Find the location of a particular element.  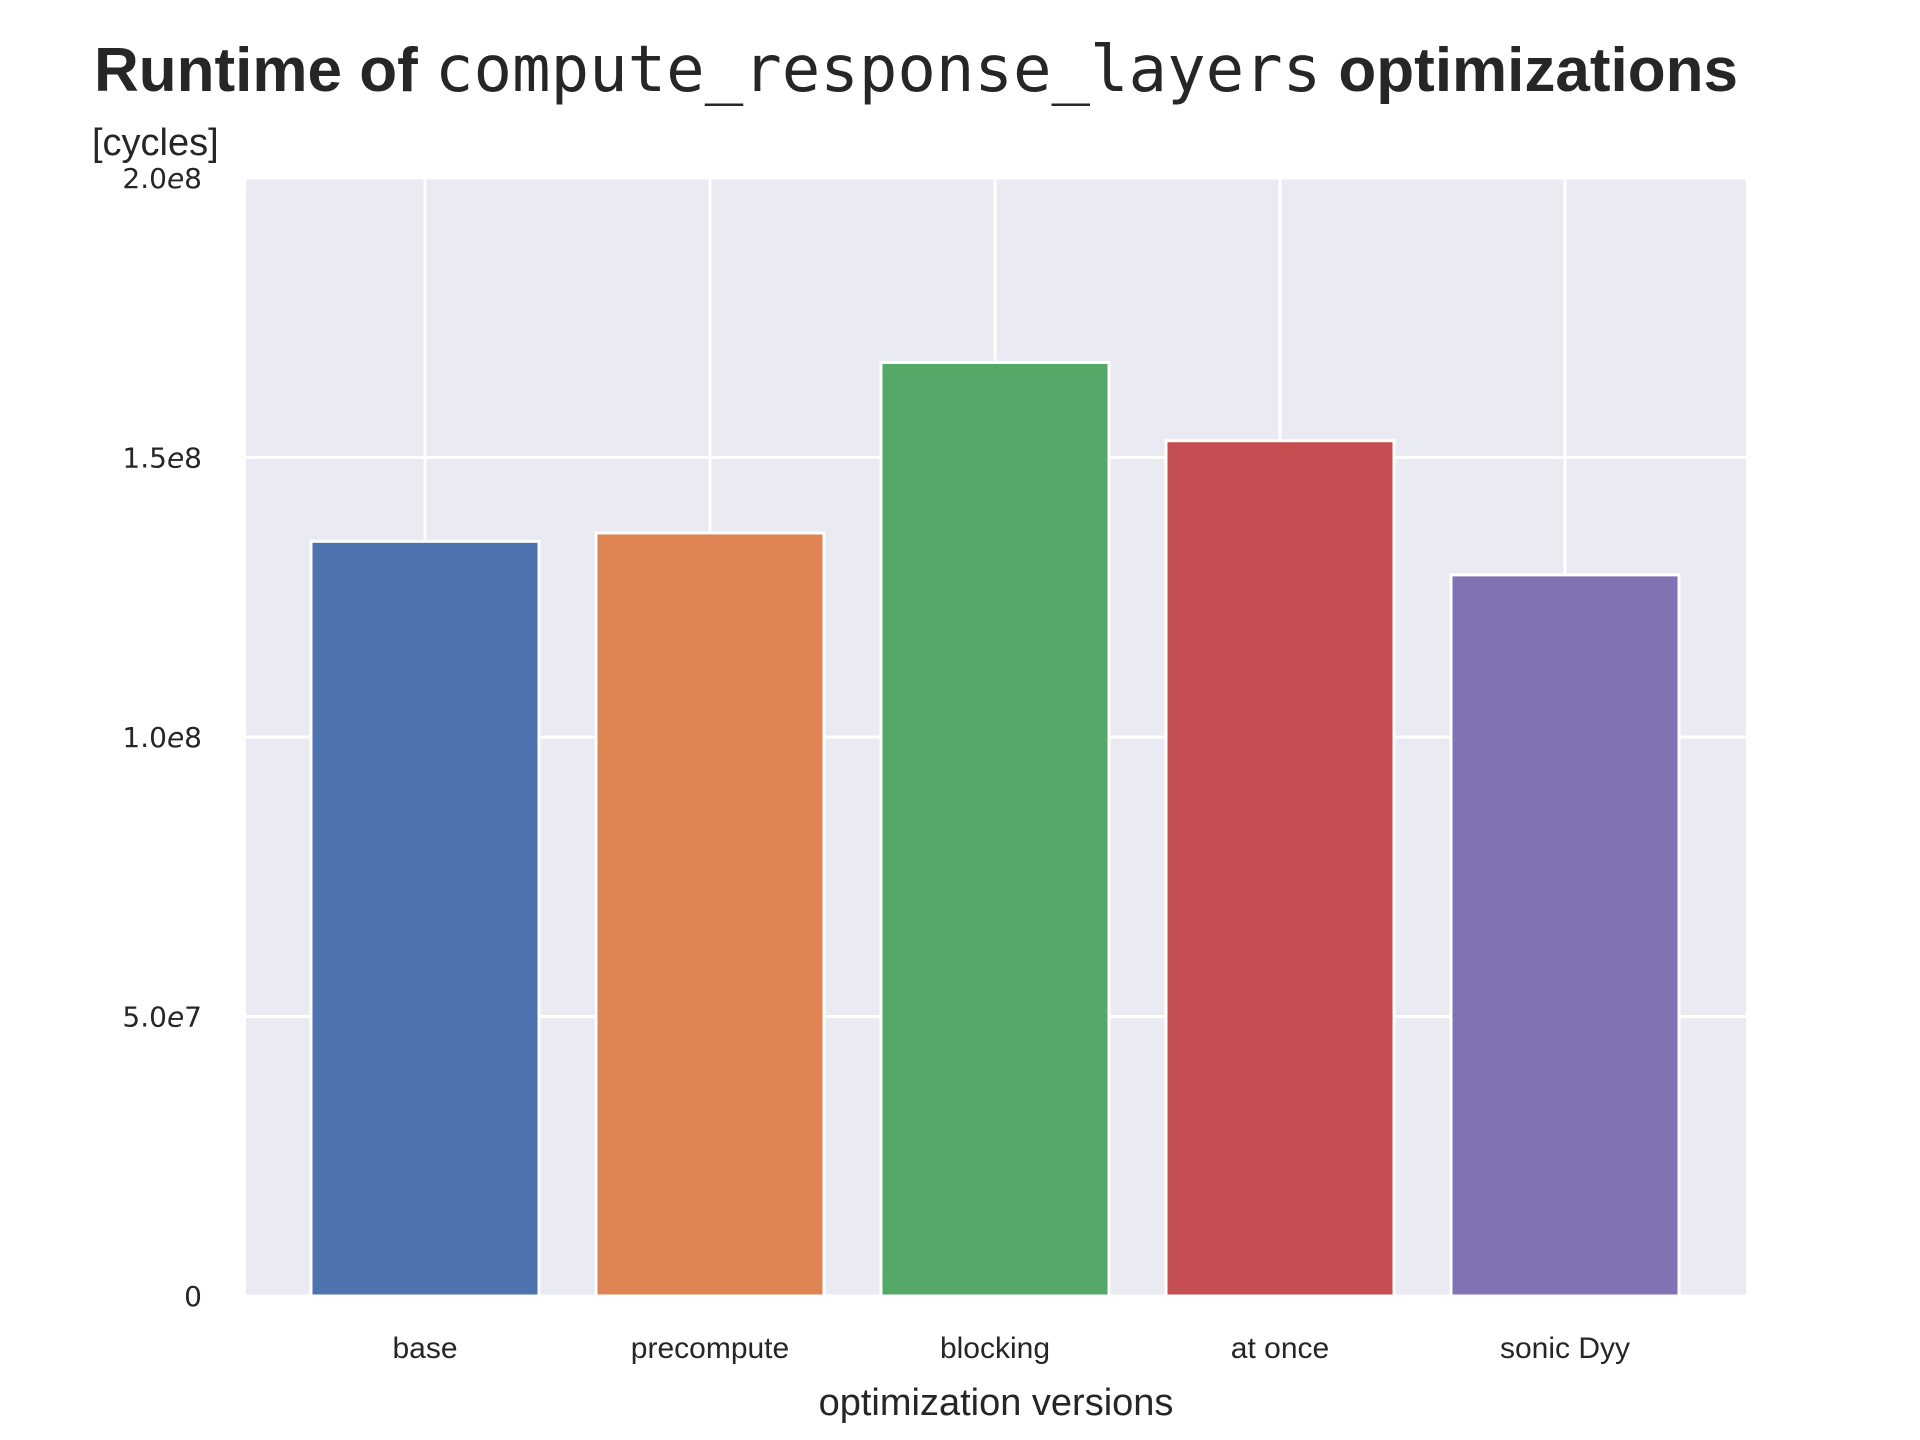

bar-sonic-dyy is located at coordinates (1565, 935).